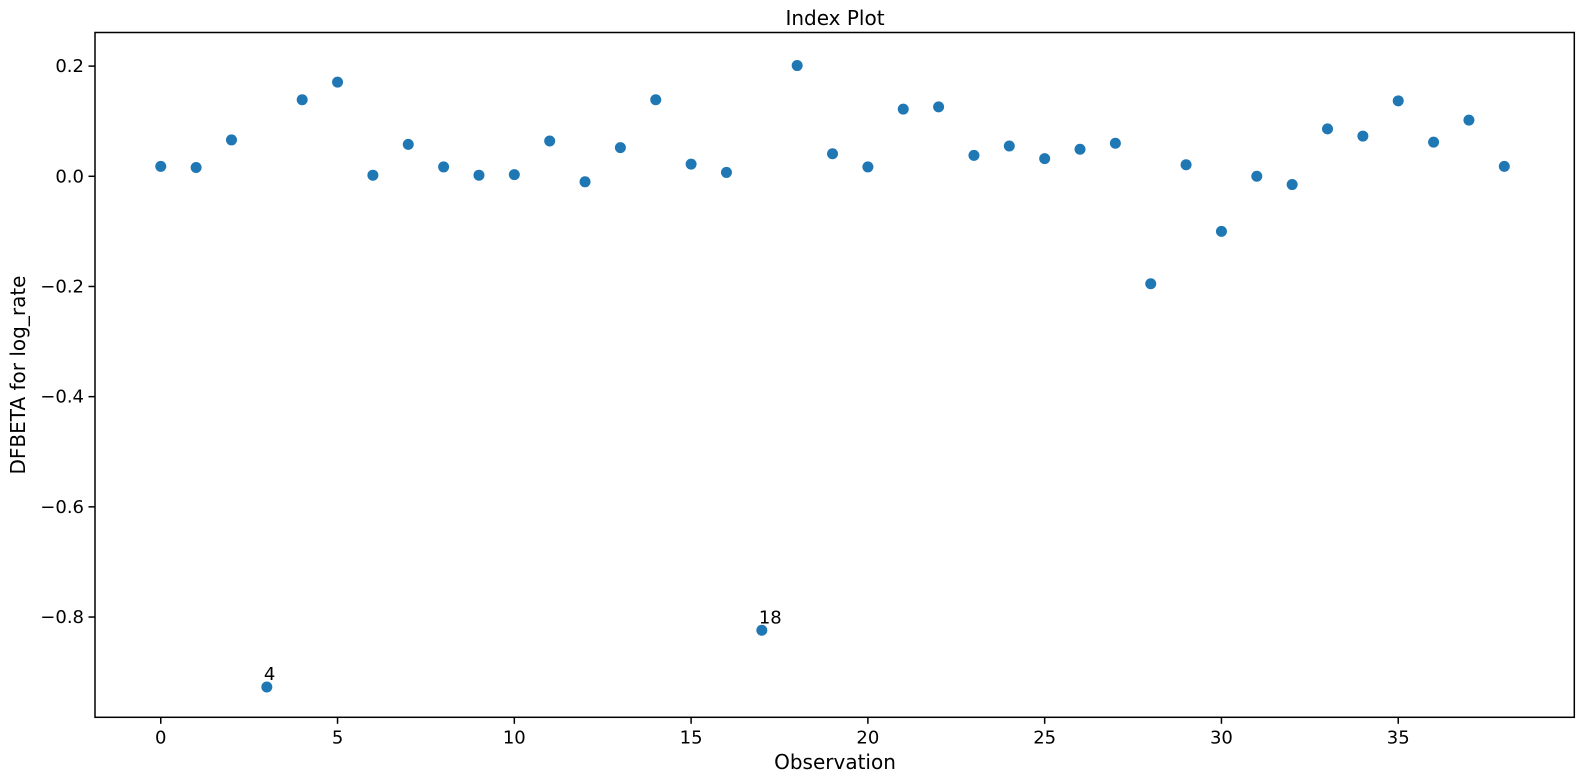  What do you see at coordinates (770, 617) in the screenshot?
I see `point-annotation: 18` at bounding box center [770, 617].